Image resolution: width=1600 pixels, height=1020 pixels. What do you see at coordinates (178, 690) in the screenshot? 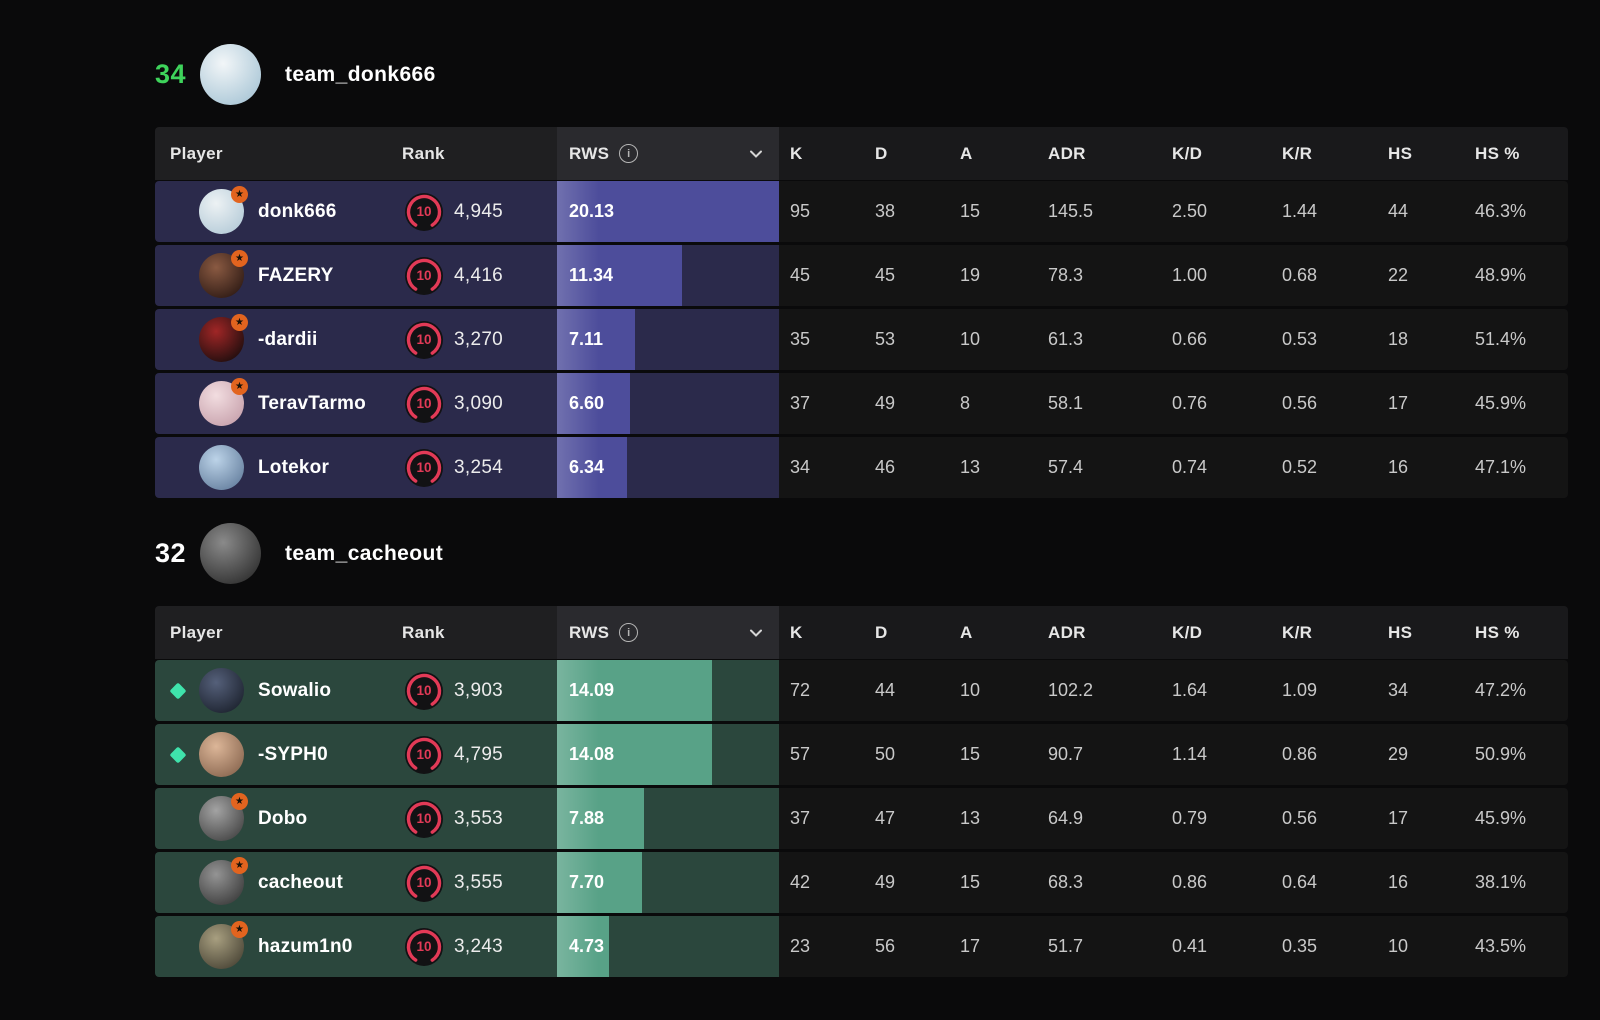
I see `diamond-icon` at bounding box center [178, 690].